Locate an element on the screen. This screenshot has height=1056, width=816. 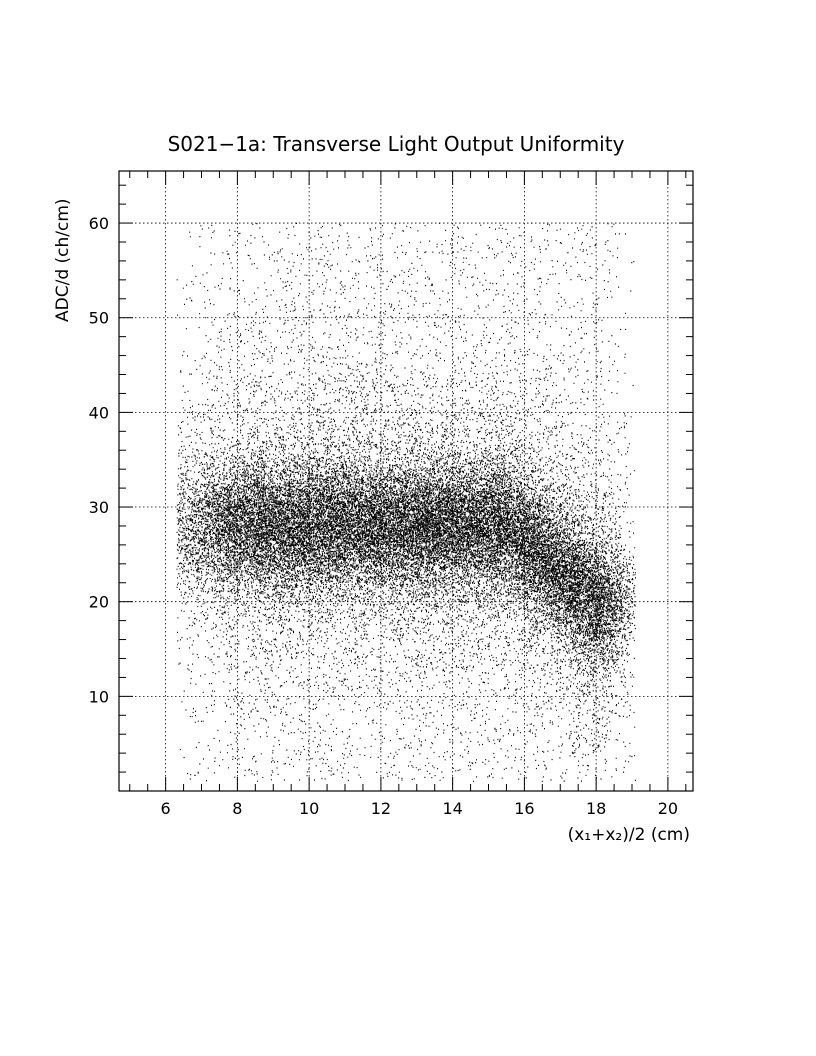
y-axis-label: ADC/d (ch/cm) is located at coordinates (63, 260).